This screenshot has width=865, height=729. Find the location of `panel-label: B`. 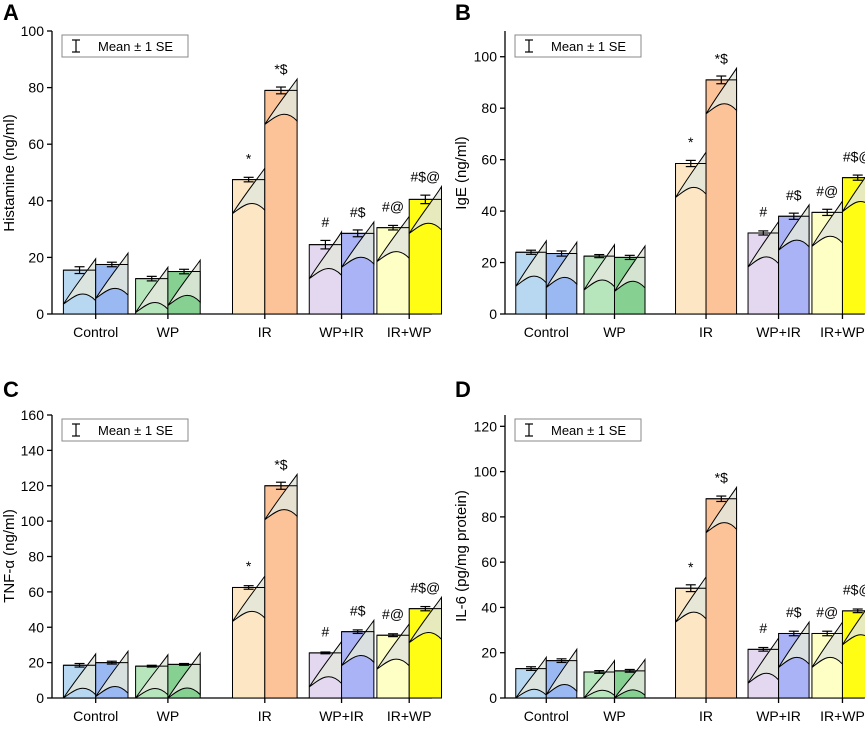

panel-label: B is located at coordinates (463, 12).